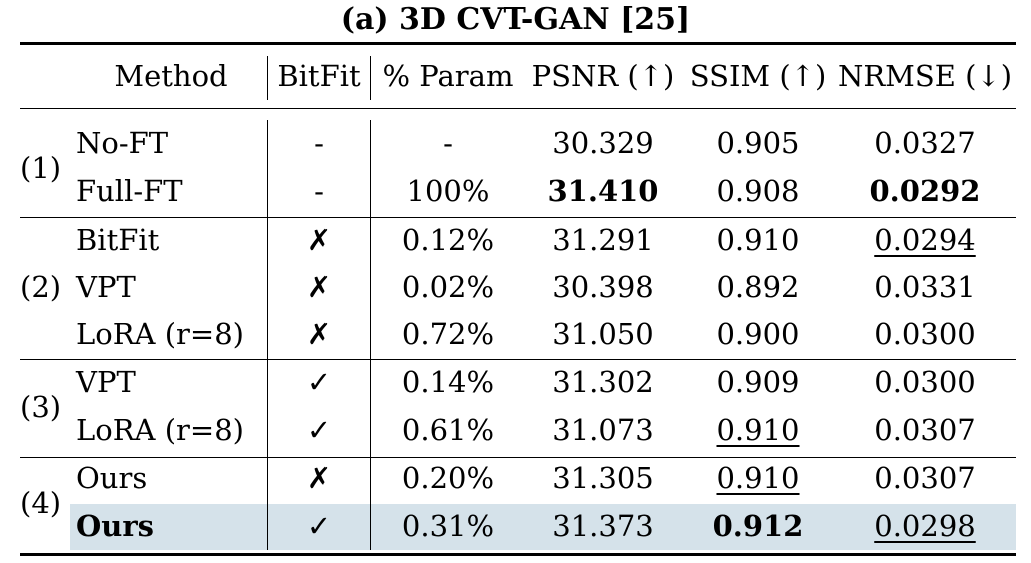 This screenshot has height=563, width=1031. I want to click on header-ssim: SSIM (↑), so click(758, 76).